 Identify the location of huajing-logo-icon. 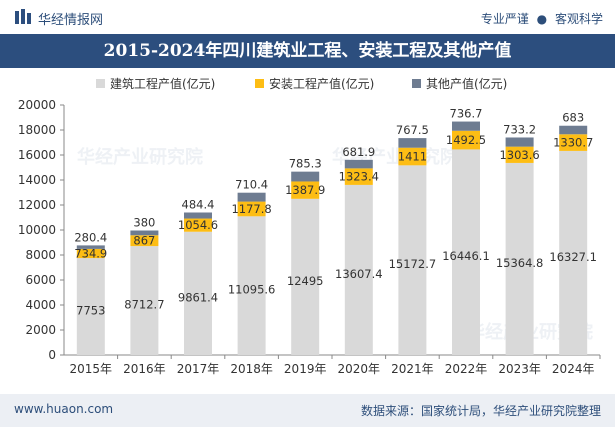
(23, 16).